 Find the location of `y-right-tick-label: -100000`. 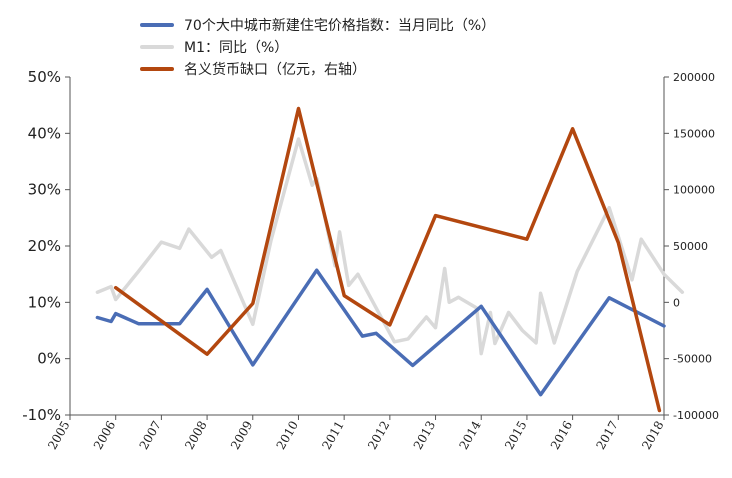

y-right-tick-label: -100000 is located at coordinates (696, 415).